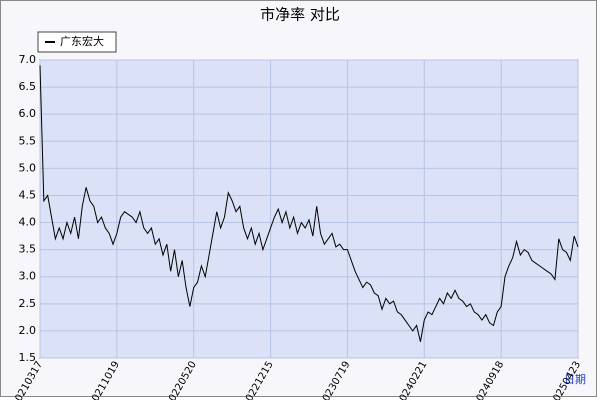  I want to click on chart-title: 市净率 对比, so click(300, 15).